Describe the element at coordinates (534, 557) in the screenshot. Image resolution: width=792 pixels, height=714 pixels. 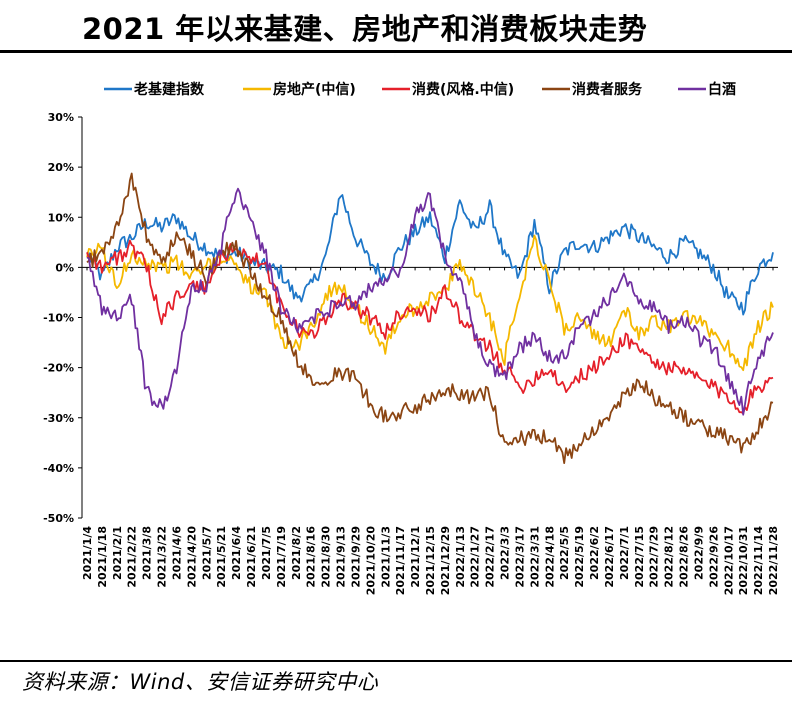
I see `x-tick-label: 2022/3/31` at that location.